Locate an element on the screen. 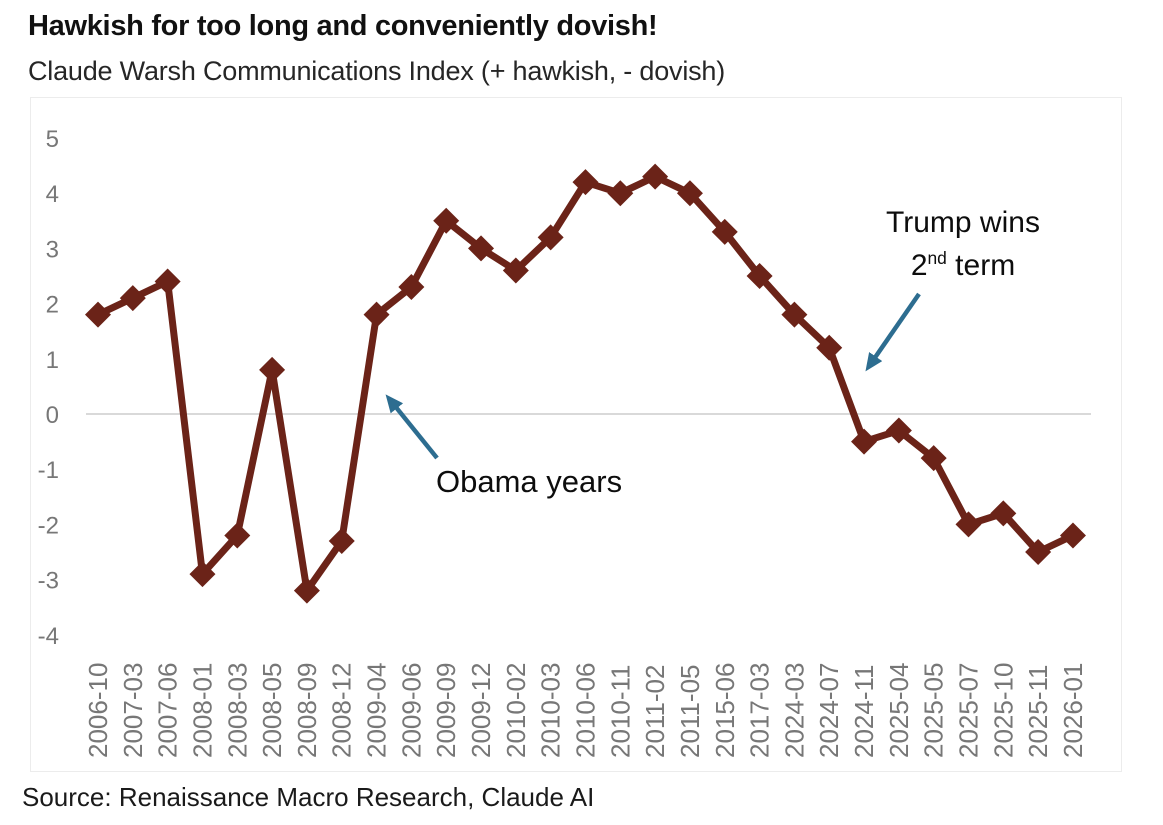 This screenshot has height=825, width=1163. x-tick-label: 2009-04 is located at coordinates (377, 710).